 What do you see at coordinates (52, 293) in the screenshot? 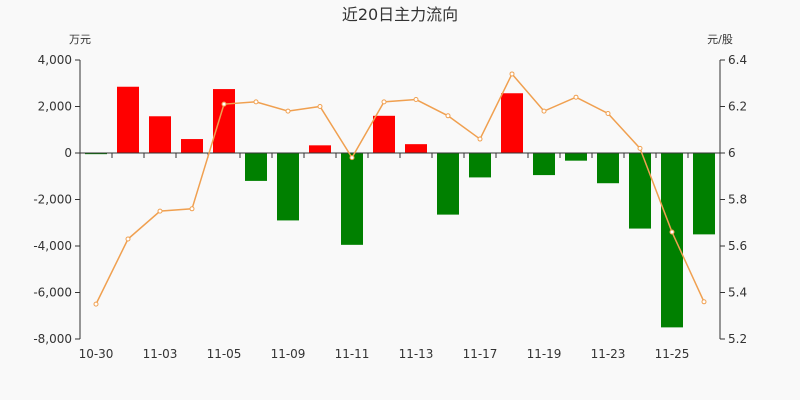
I see `left-tick-label: -6,000` at bounding box center [52, 293].